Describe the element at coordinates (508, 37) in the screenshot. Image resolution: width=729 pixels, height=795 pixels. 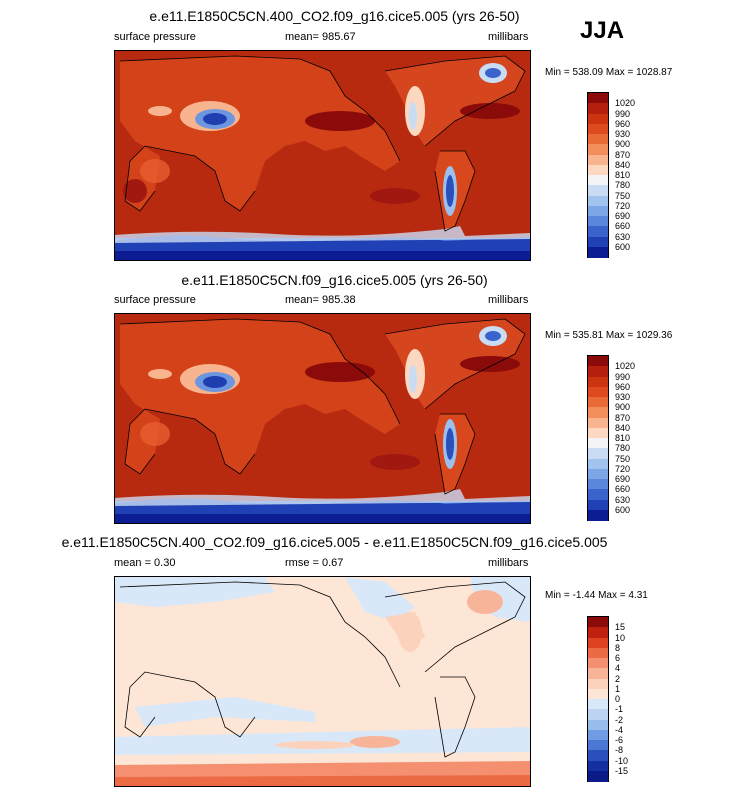
I see `panel1-units-label: millibars` at that location.